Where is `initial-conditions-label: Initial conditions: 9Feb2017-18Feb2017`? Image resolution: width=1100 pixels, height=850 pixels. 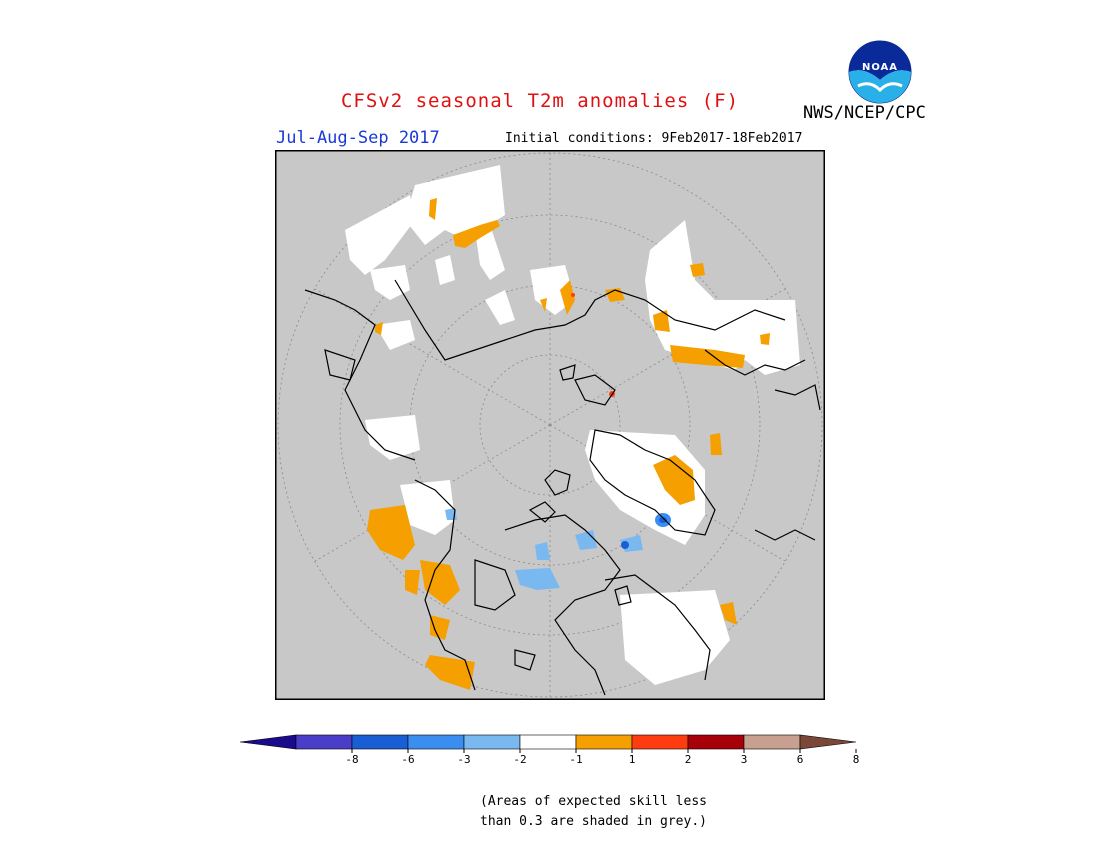 initial-conditions-label: Initial conditions: 9Feb2017-18Feb2017 is located at coordinates (654, 138).